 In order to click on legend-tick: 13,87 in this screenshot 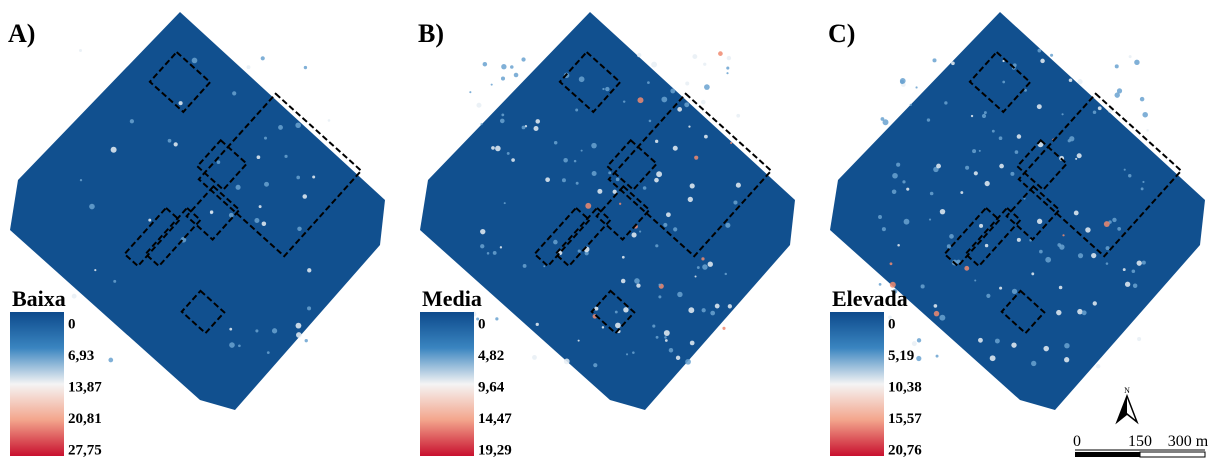, I will do `click(85, 387)`.